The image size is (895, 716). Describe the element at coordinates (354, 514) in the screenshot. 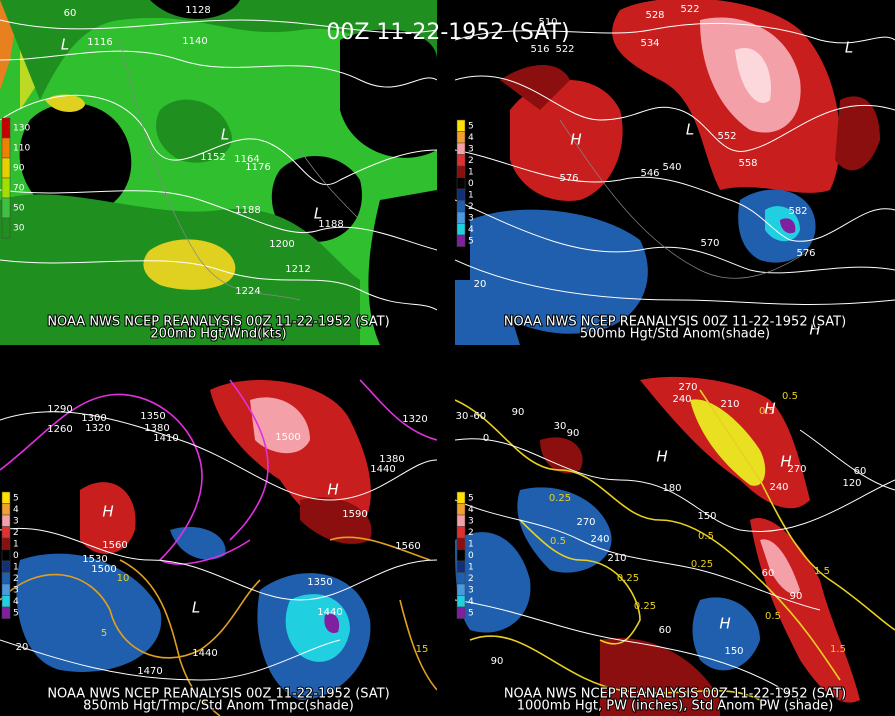

I see `contour-label: 1590` at that location.